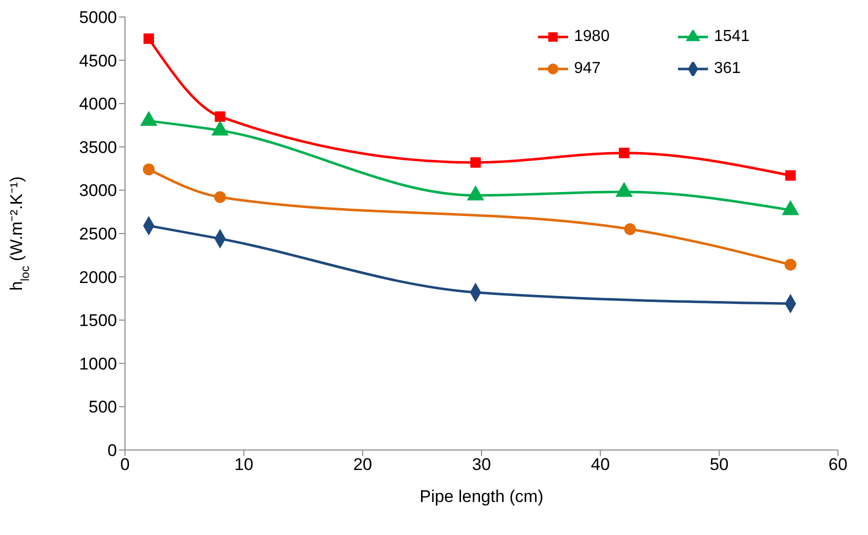 This screenshot has height=535, width=868. What do you see at coordinates (244, 464) in the screenshot?
I see `x-tick-label: 10` at bounding box center [244, 464].